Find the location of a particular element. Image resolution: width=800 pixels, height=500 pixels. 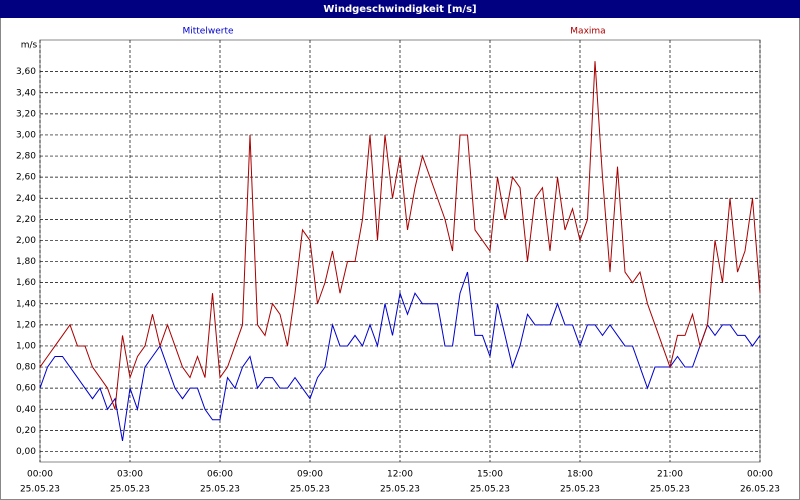

y-axis-label: m/s is located at coordinates (29, 46).